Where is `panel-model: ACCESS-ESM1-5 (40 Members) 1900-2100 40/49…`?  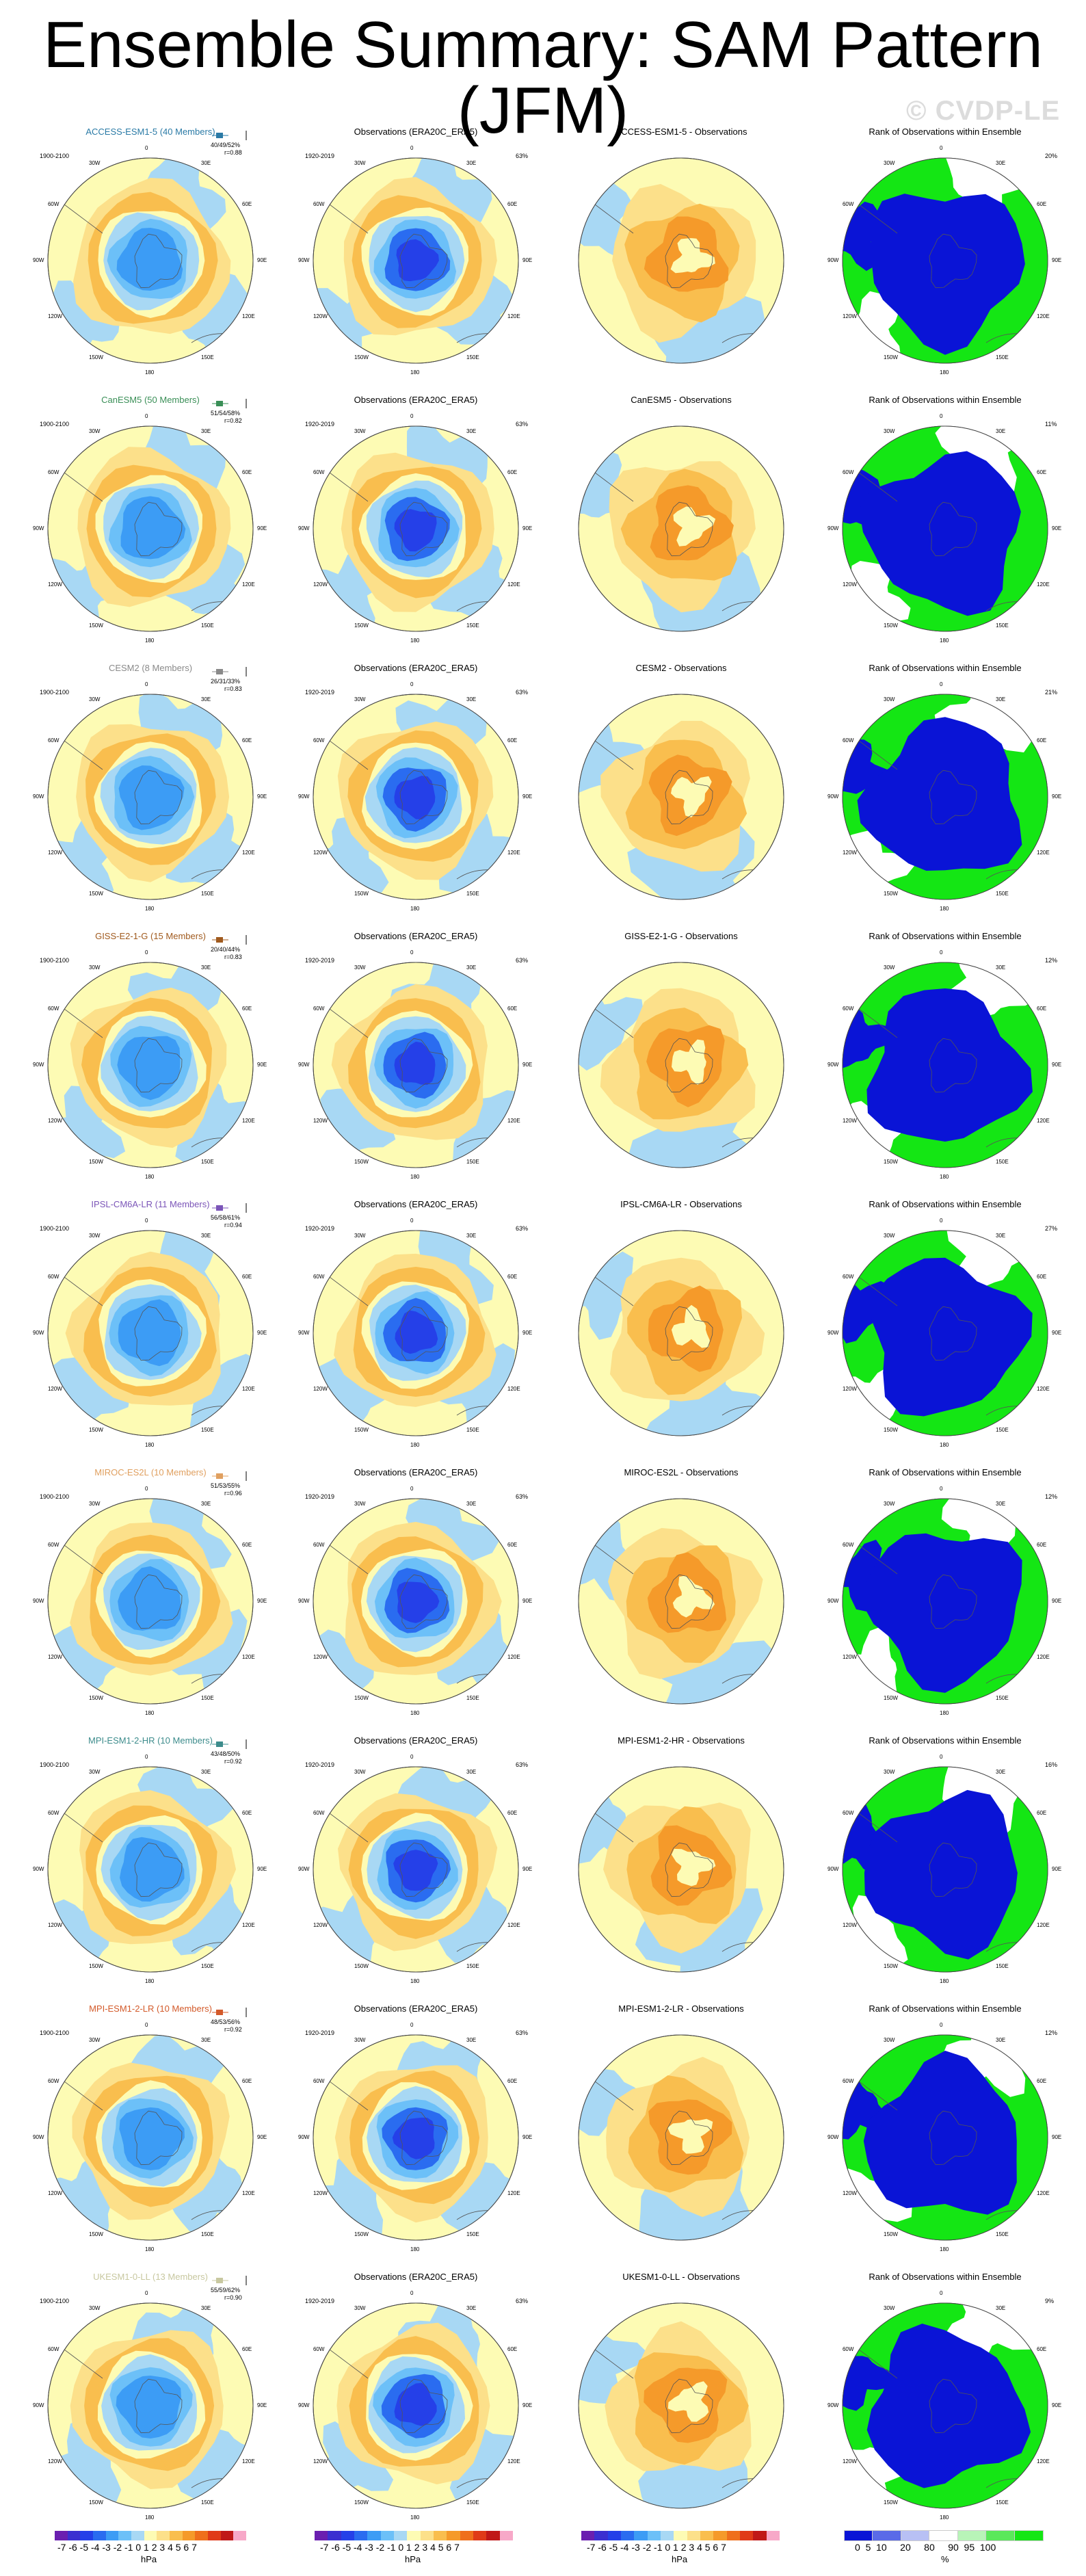 panel-model: ACCESS-ESM1-5 (40 Members) 1900-2100 40/49… is located at coordinates (150, 256).